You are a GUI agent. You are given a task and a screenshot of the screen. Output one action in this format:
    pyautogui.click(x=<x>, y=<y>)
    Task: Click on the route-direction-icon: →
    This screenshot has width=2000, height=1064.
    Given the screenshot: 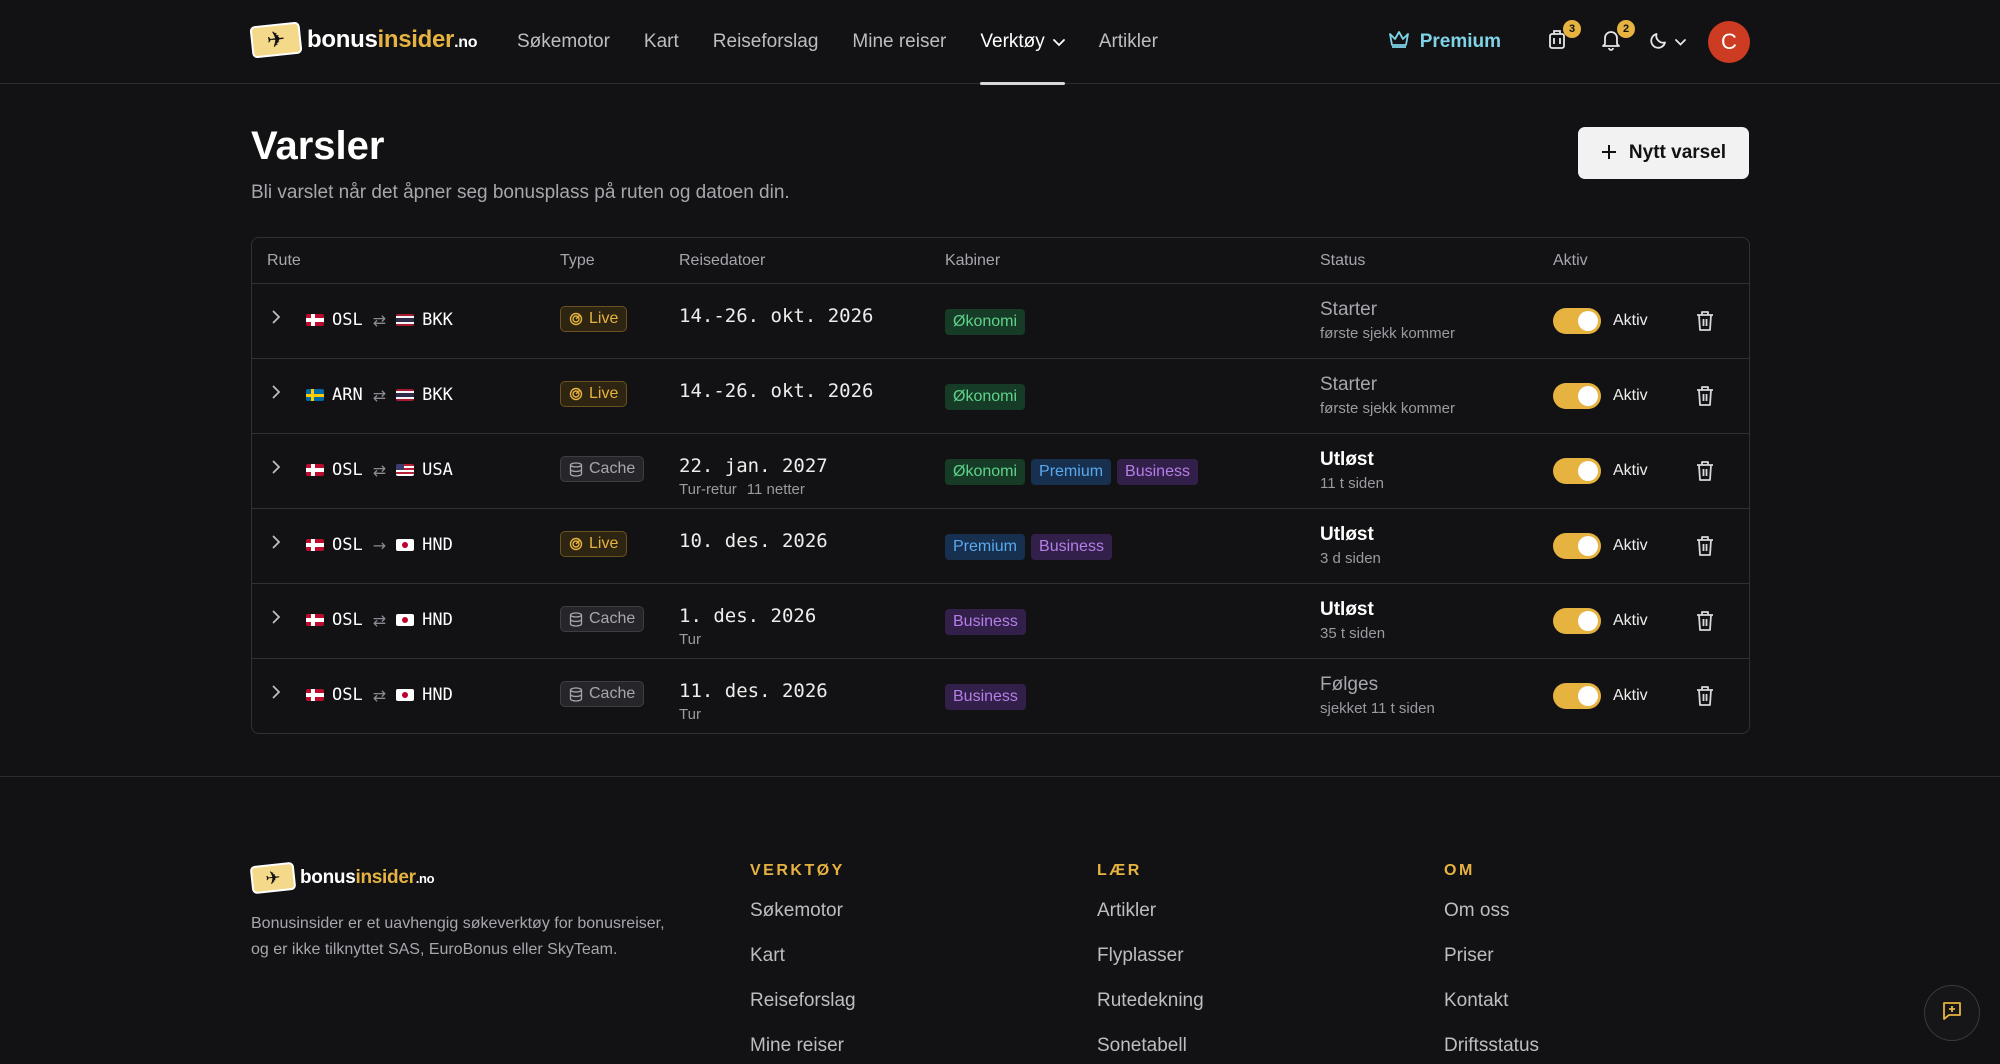 What is the action you would take?
    pyautogui.click(x=379, y=545)
    